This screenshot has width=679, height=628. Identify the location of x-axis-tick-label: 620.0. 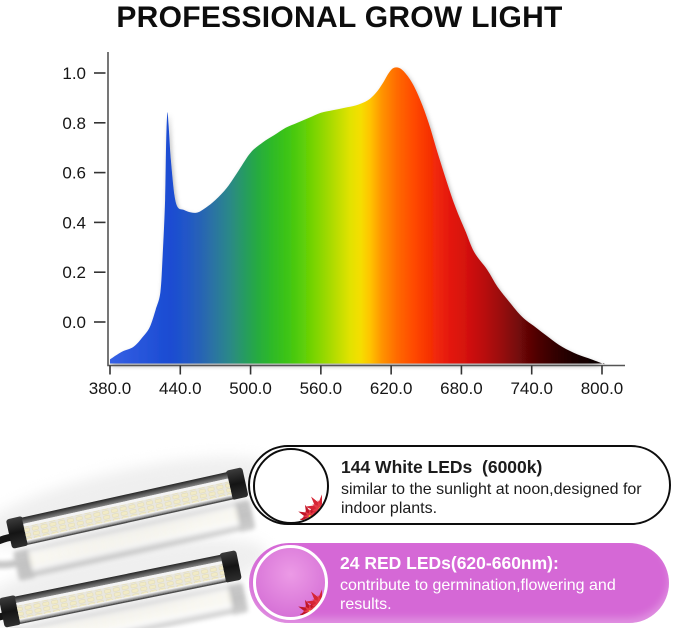
(391, 388).